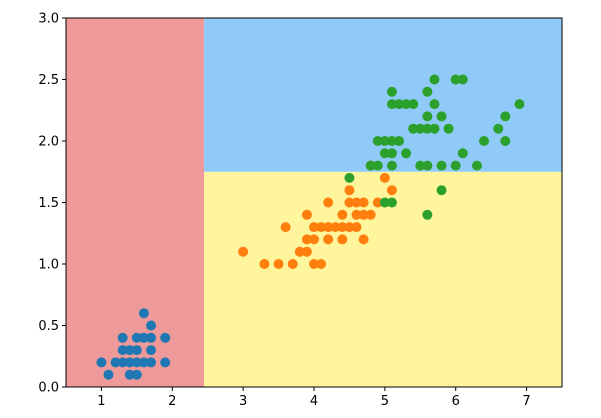 The height and width of the screenshot is (418, 601). What do you see at coordinates (48, 19) in the screenshot?
I see `y-tick-label: 3.0` at bounding box center [48, 19].